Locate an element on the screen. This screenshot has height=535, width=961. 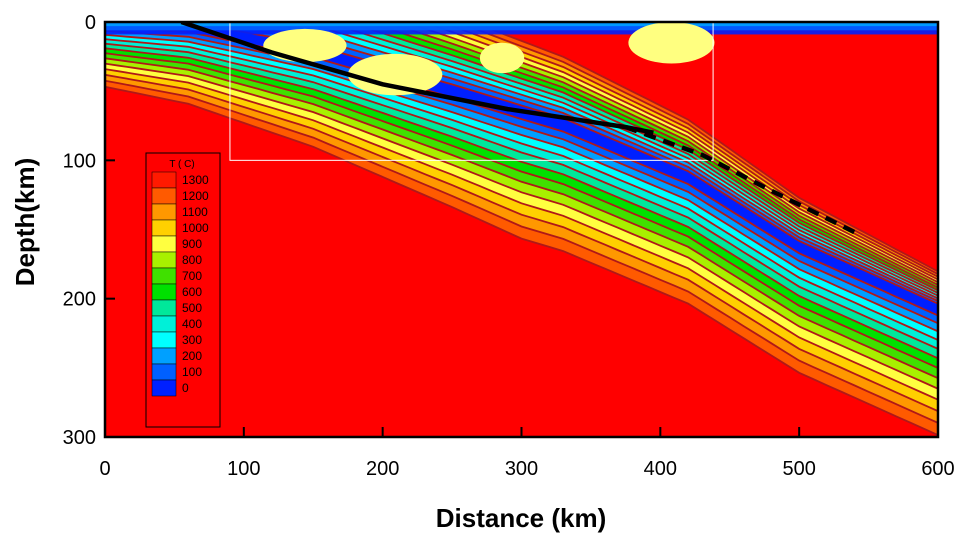
legend-label: 800 is located at coordinates (192, 260).